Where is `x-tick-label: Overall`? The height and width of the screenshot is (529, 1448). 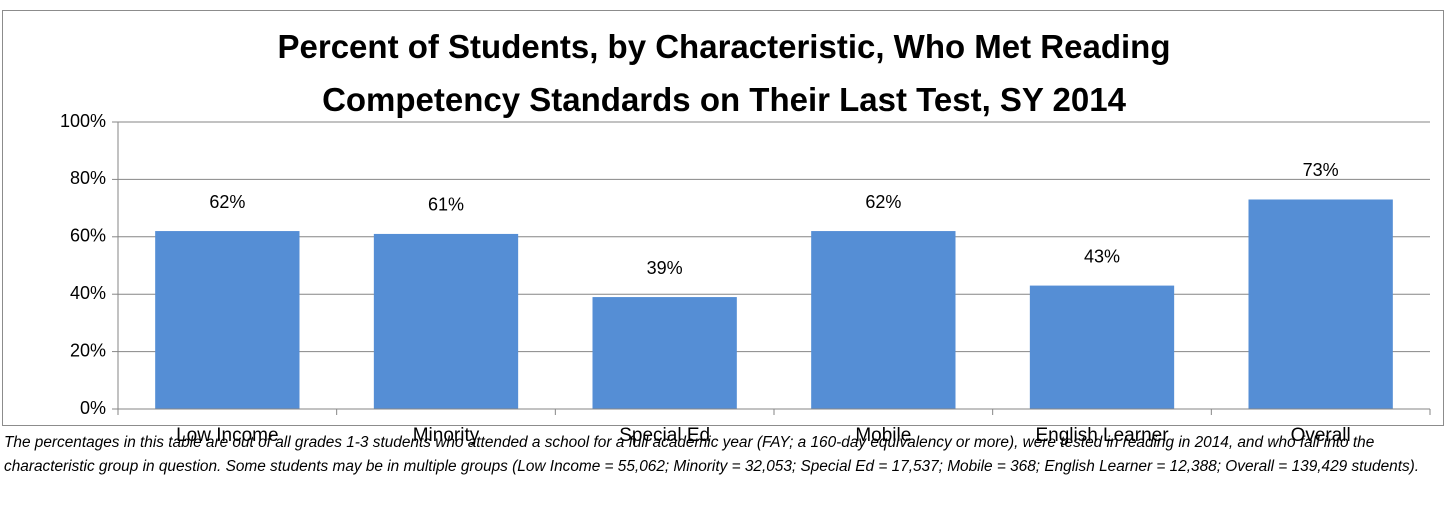 x-tick-label: Overall is located at coordinates (1321, 435).